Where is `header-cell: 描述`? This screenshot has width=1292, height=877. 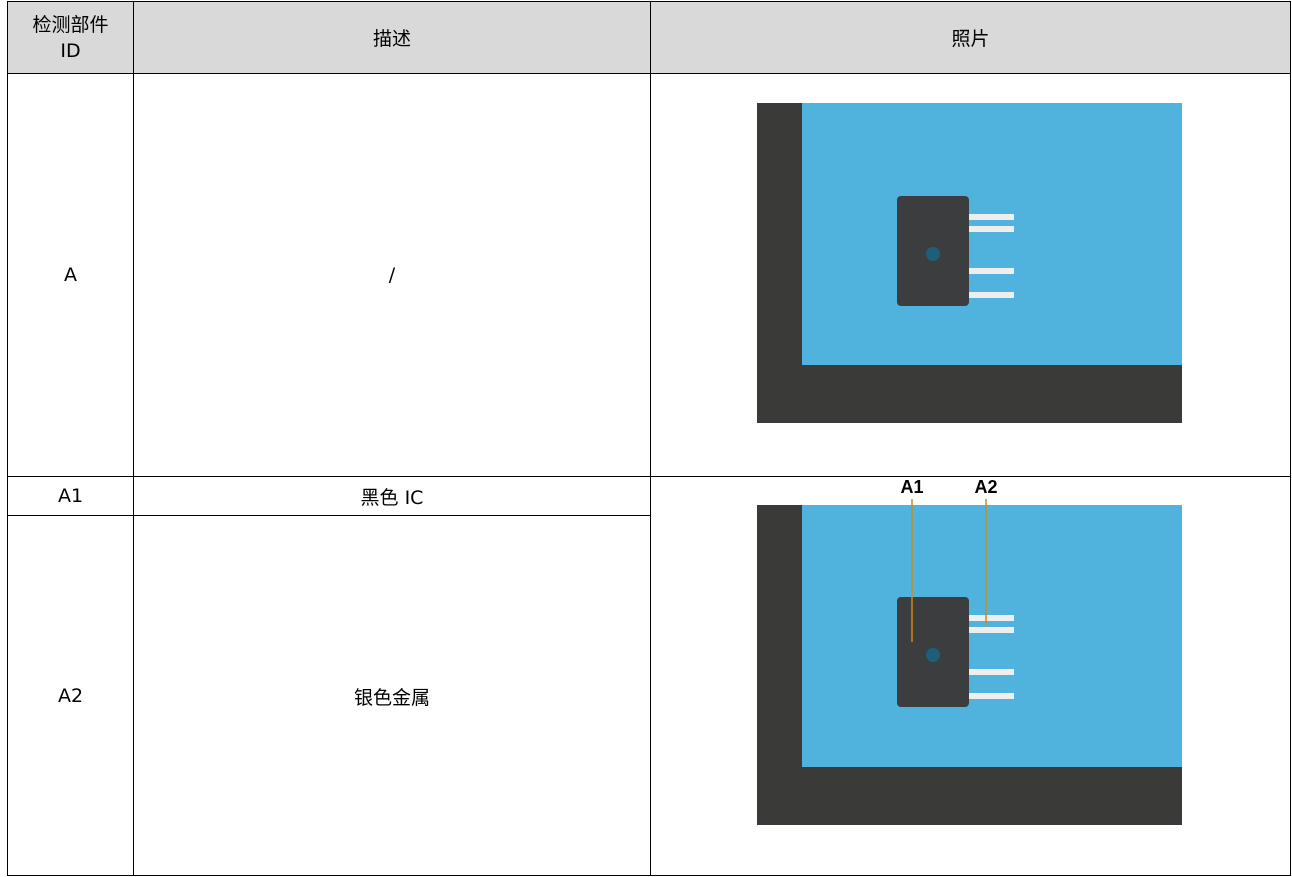
header-cell: 描述 is located at coordinates (392, 37).